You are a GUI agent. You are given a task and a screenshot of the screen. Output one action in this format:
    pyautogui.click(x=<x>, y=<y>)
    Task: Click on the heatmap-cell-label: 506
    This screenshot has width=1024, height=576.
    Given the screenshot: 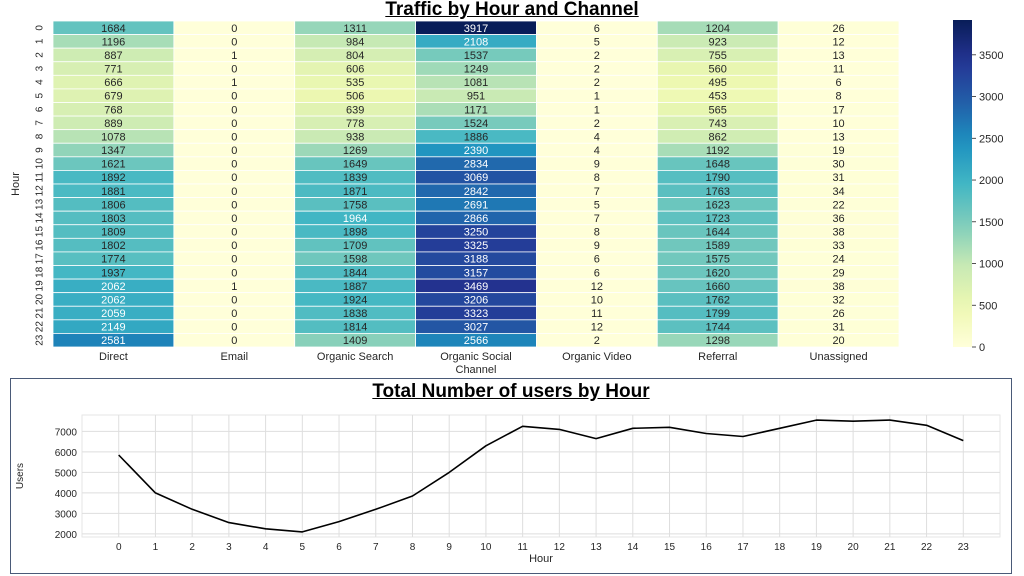 What is the action you would take?
    pyautogui.click(x=355, y=97)
    